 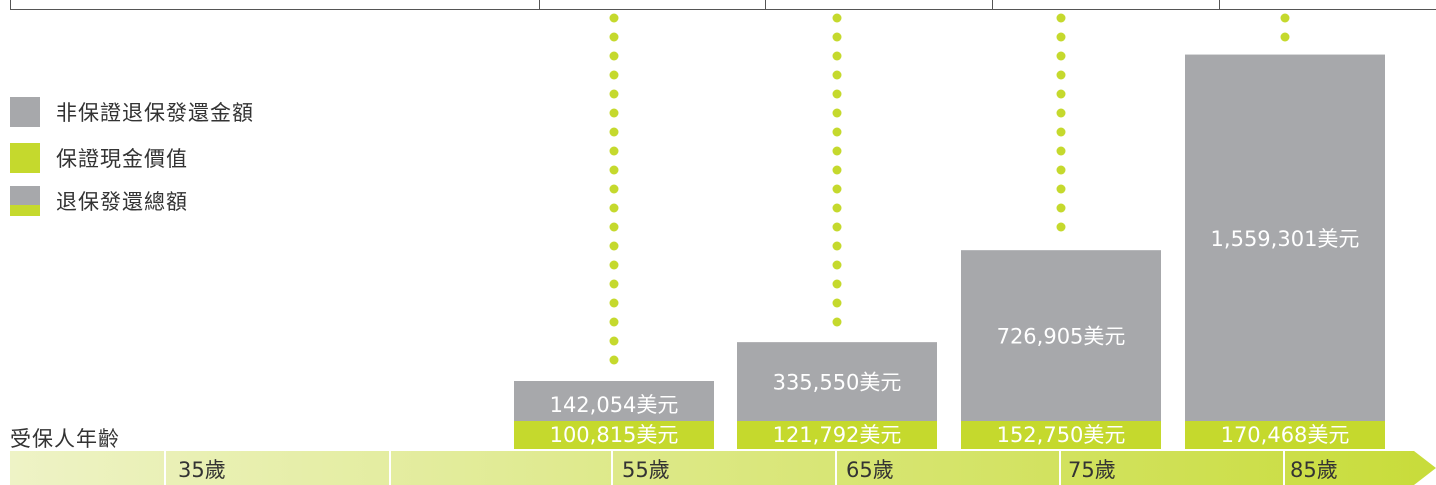 I want to click on bar-label-guaranteed: 100,815美元, so click(x=614, y=435).